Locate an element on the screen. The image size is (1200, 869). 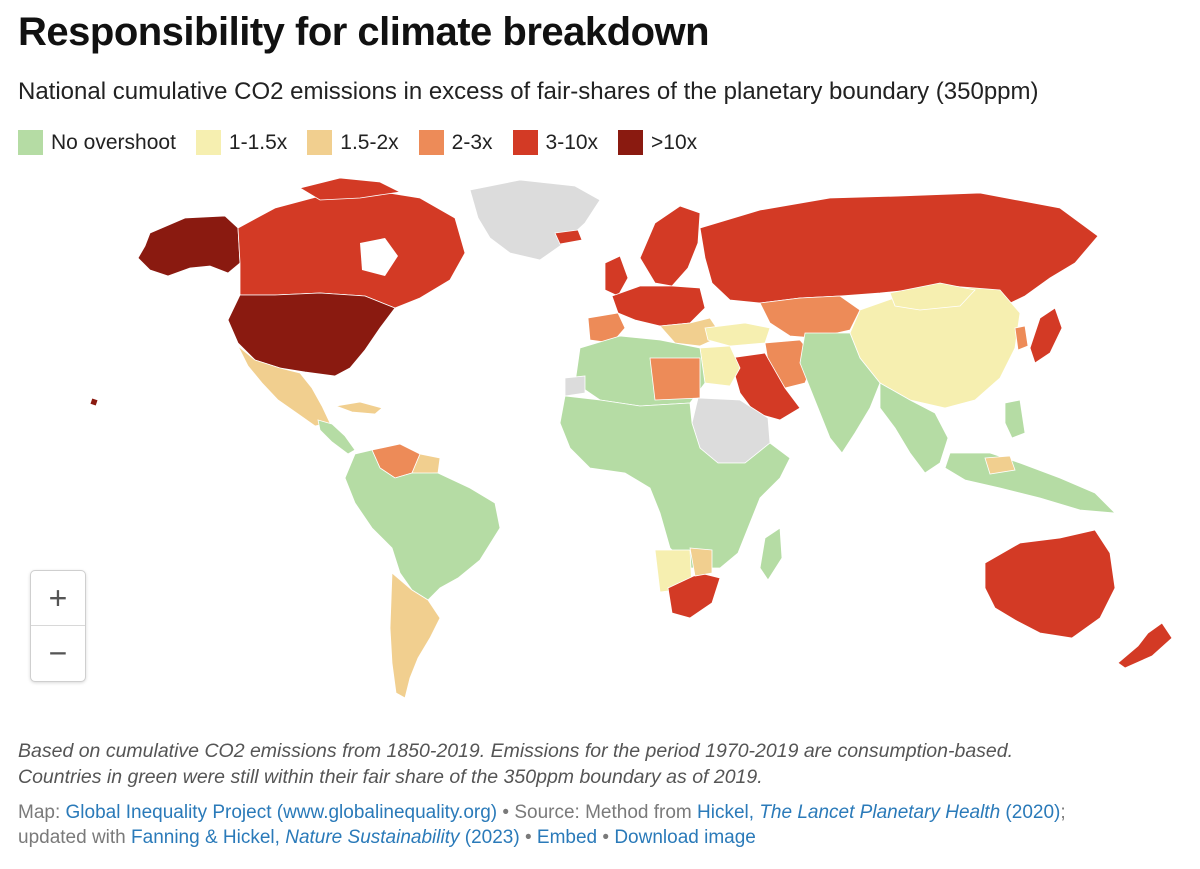
nature-link-journal: Nature Sustainability is located at coordinates (372, 837).